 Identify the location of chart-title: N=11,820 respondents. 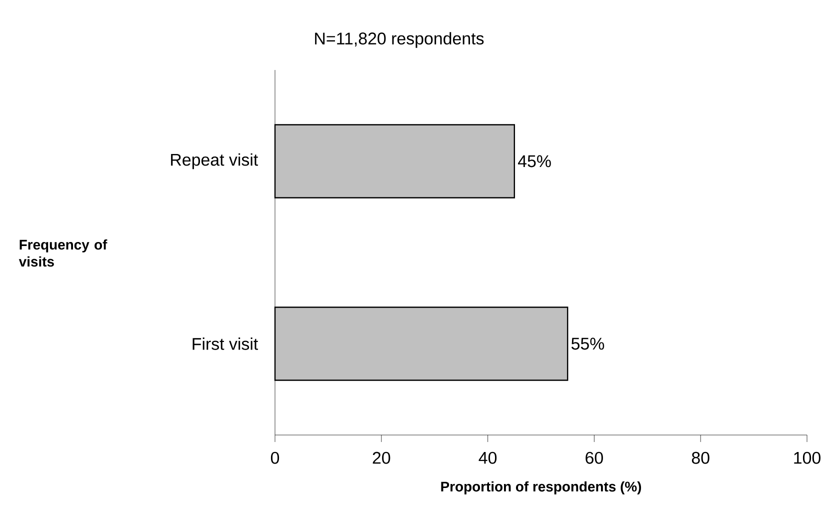
(399, 40).